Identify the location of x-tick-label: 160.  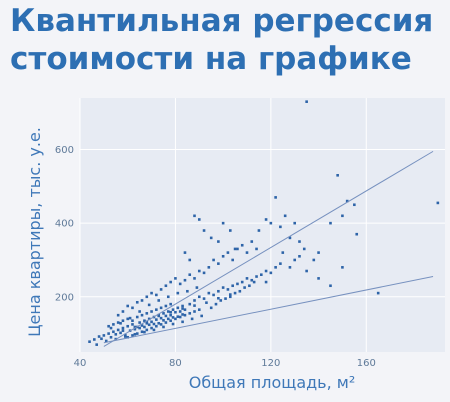
(366, 363).